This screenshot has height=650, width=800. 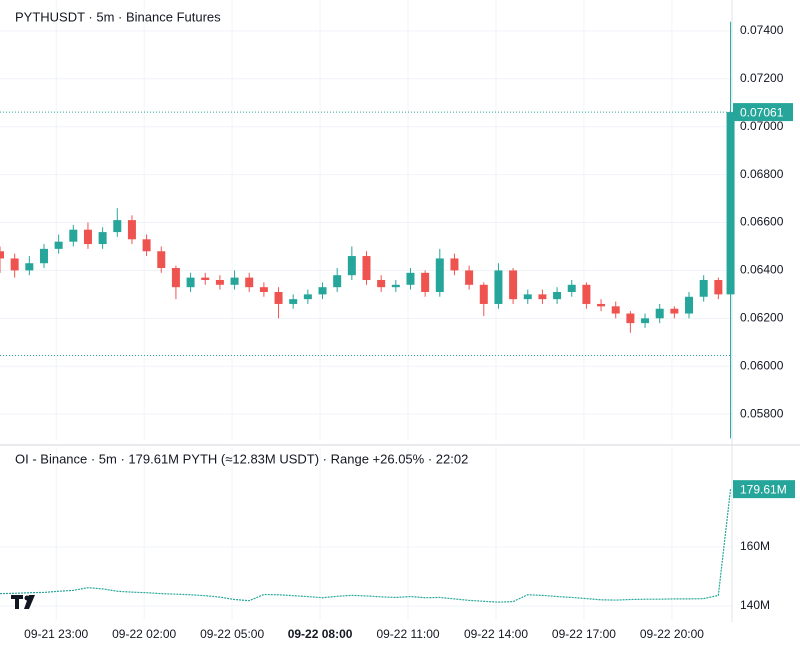 I want to click on last-price-badge, so click(x=763, y=112).